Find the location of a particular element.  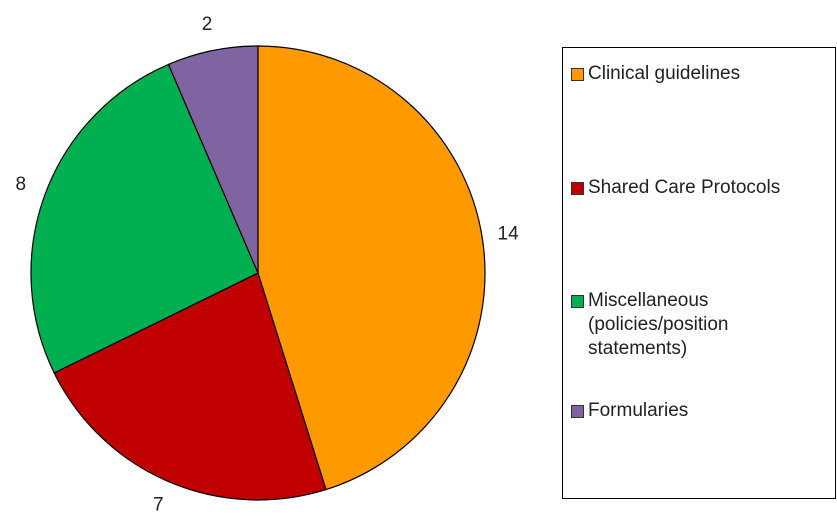

data-label: 7 is located at coordinates (158, 505).